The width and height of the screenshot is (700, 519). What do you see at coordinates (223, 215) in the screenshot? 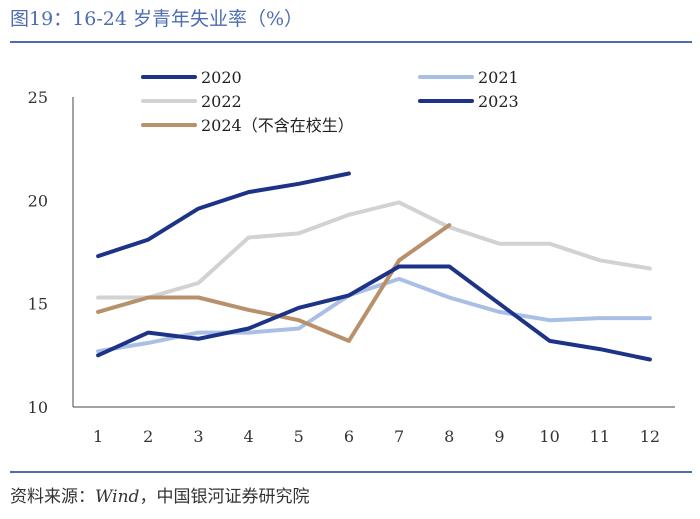
I see `series-line-2020` at bounding box center [223, 215].